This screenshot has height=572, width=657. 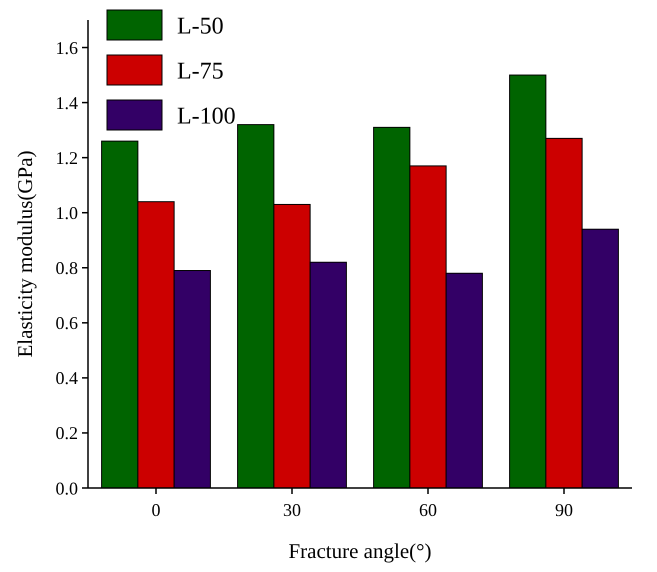 What do you see at coordinates (292, 510) in the screenshot?
I see `x-tick-label: 30` at bounding box center [292, 510].